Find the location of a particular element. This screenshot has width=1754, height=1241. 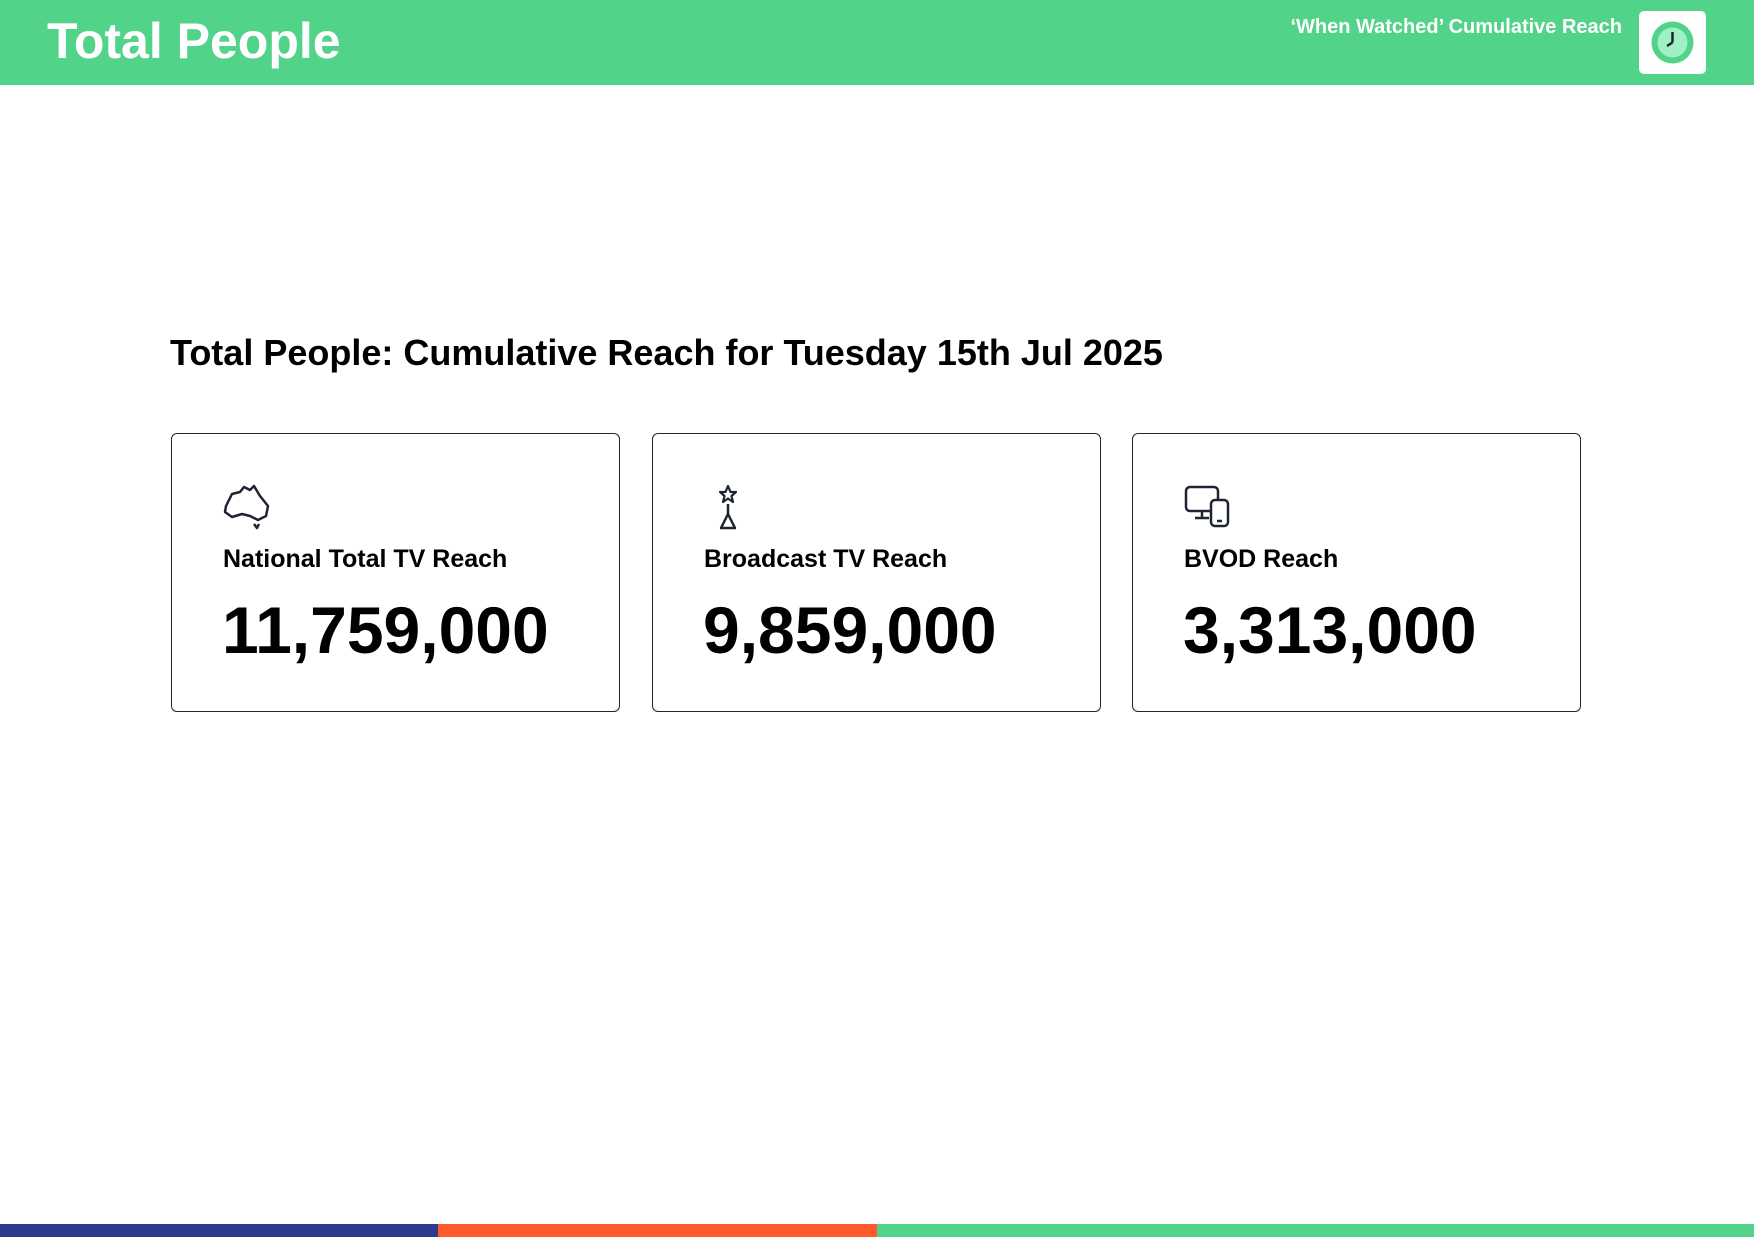

header-subtitle: ‘When Watched’ Cumulative Reach is located at coordinates (1456, 27).